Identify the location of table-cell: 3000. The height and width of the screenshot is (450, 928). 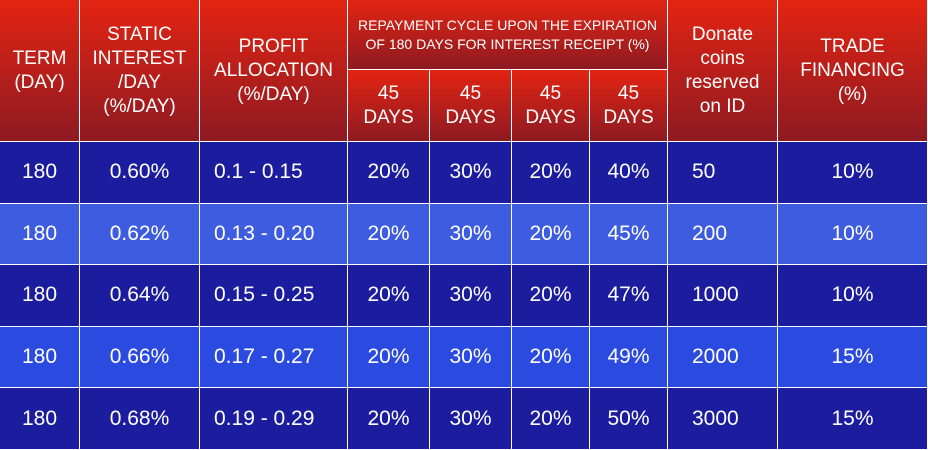
(723, 419).